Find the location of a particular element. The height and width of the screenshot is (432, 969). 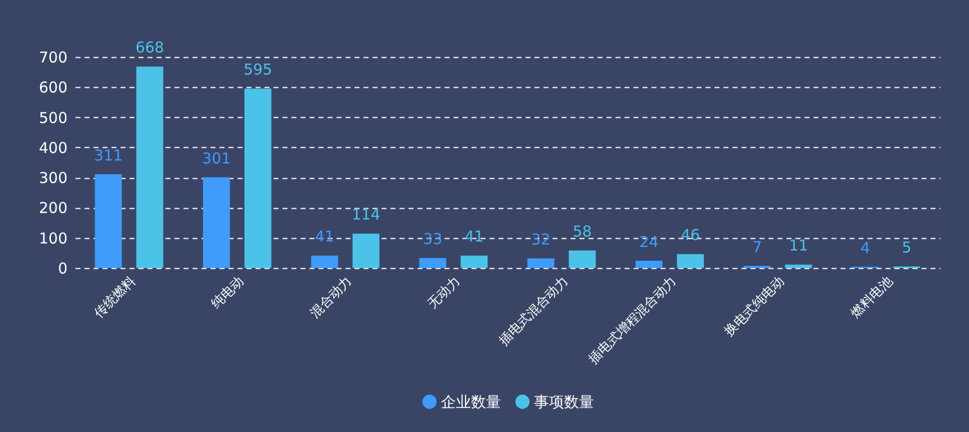

data-label: 301 is located at coordinates (216, 158).